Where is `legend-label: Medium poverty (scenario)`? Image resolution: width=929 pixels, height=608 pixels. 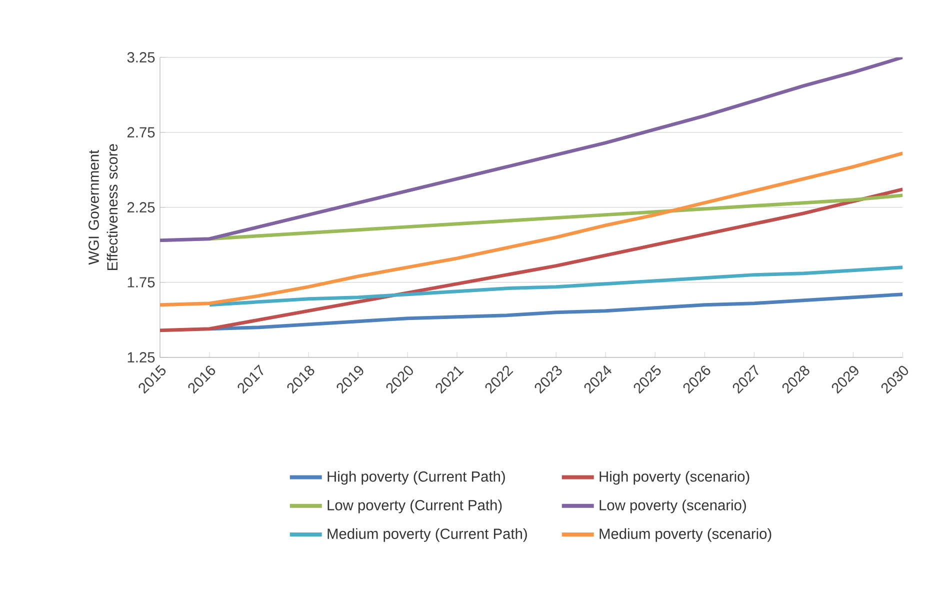
legend-label: Medium poverty (scenario) is located at coordinates (686, 535).